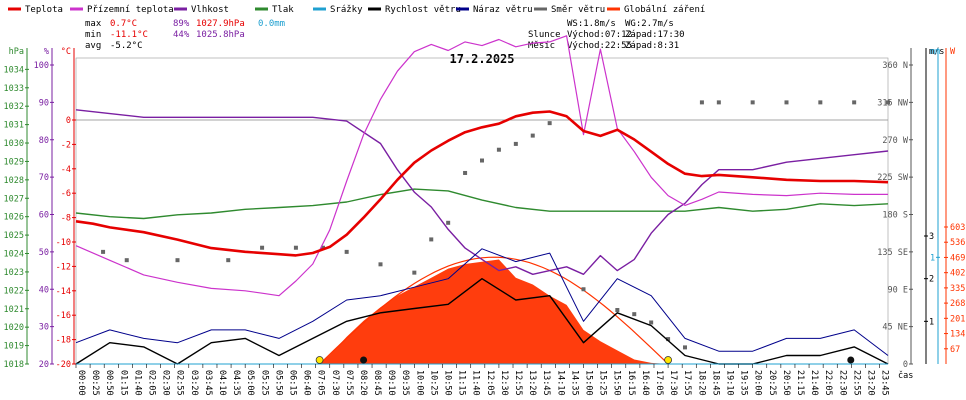 The height and width of the screenshot is (400, 966). Describe the element at coordinates (482, 204) in the screenshot. I see `series-tlak` at that location.